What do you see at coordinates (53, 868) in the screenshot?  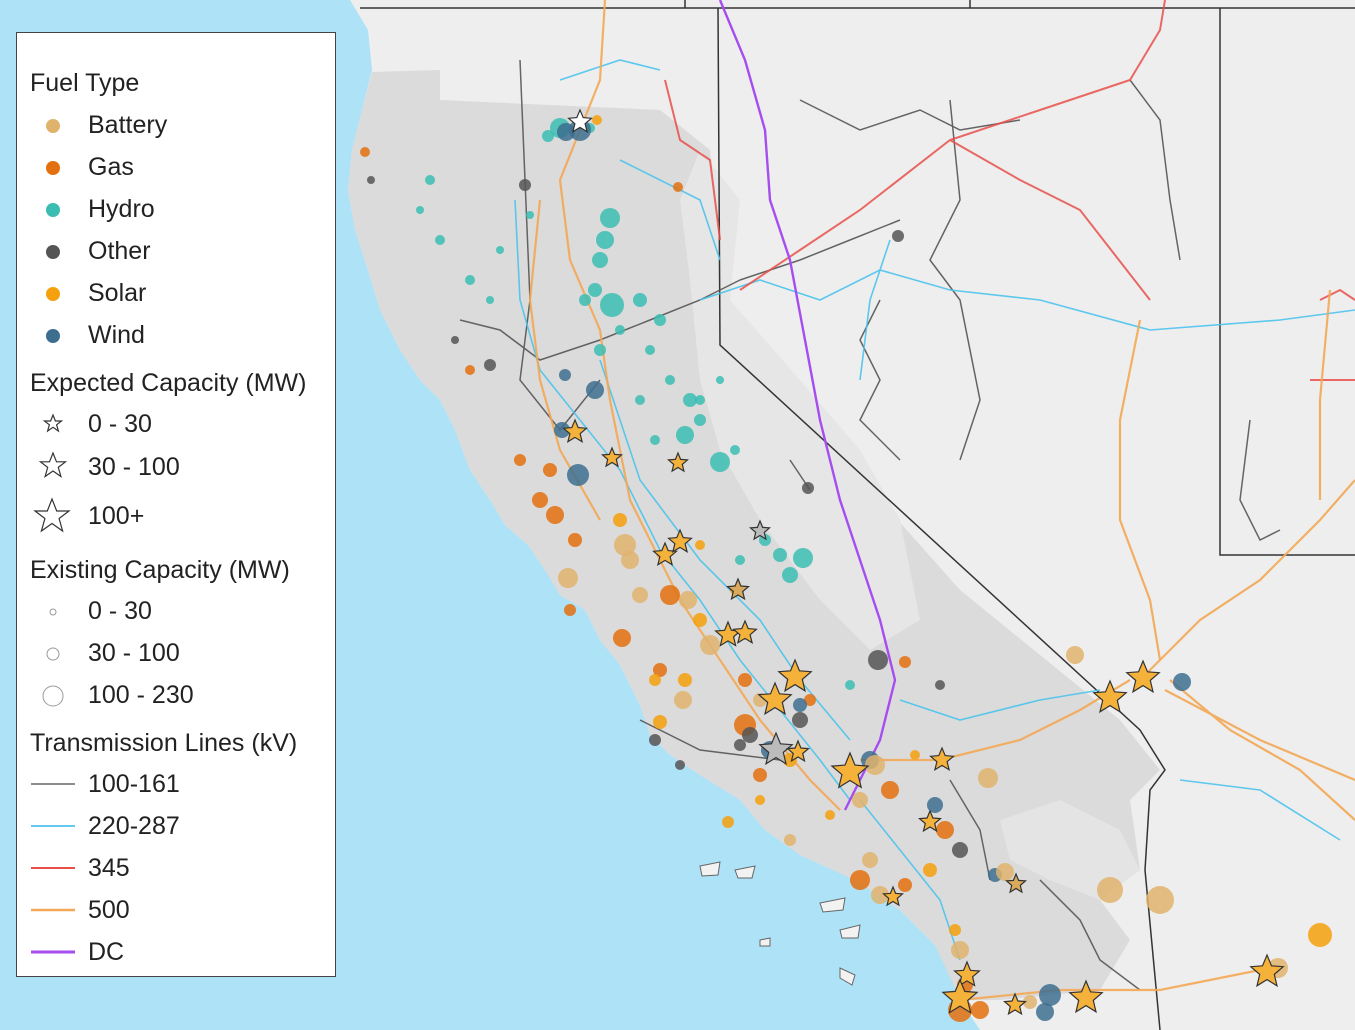 I see `line-345-icon` at bounding box center [53, 868].